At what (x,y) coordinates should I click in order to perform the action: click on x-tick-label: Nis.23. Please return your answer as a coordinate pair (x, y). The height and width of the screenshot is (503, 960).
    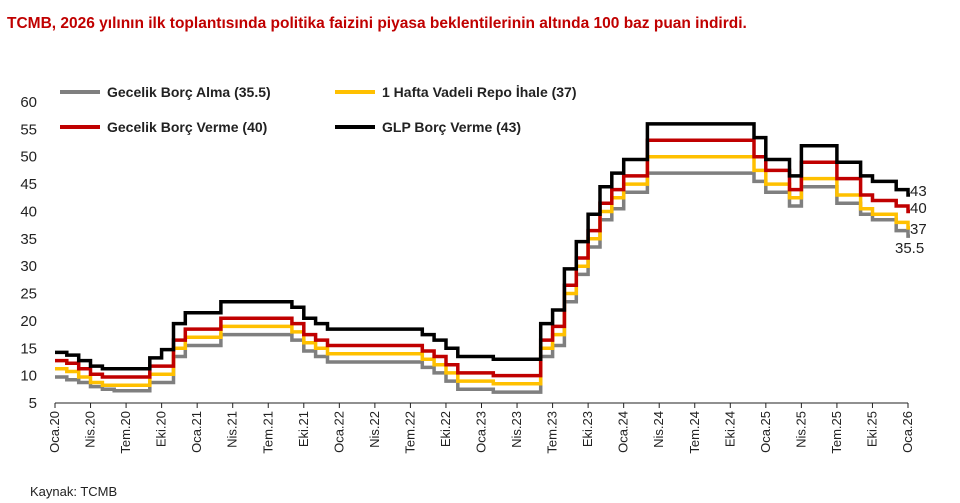
    Looking at the image, I should click on (516, 429).